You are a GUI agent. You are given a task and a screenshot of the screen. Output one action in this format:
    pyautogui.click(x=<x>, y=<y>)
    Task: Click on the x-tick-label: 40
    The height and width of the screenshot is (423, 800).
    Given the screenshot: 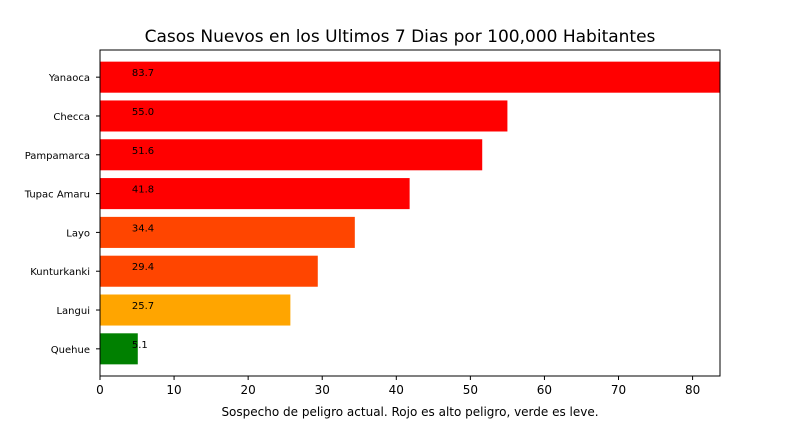 What is the action you would take?
    pyautogui.click(x=396, y=390)
    